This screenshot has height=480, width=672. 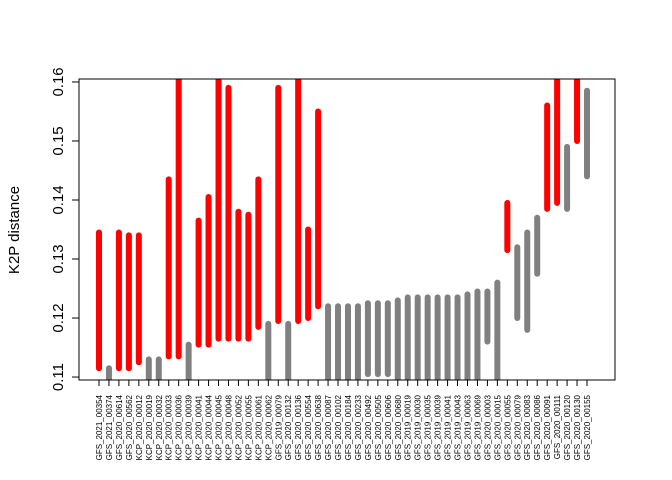 I want to click on x-category-label: GFS_2019_00063, so click(x=467, y=427).